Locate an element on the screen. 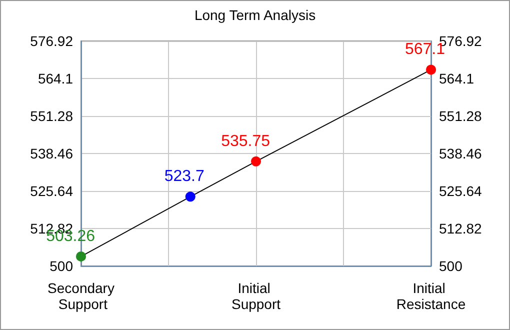  y2-tick-label: 538.46 is located at coordinates (460, 154).